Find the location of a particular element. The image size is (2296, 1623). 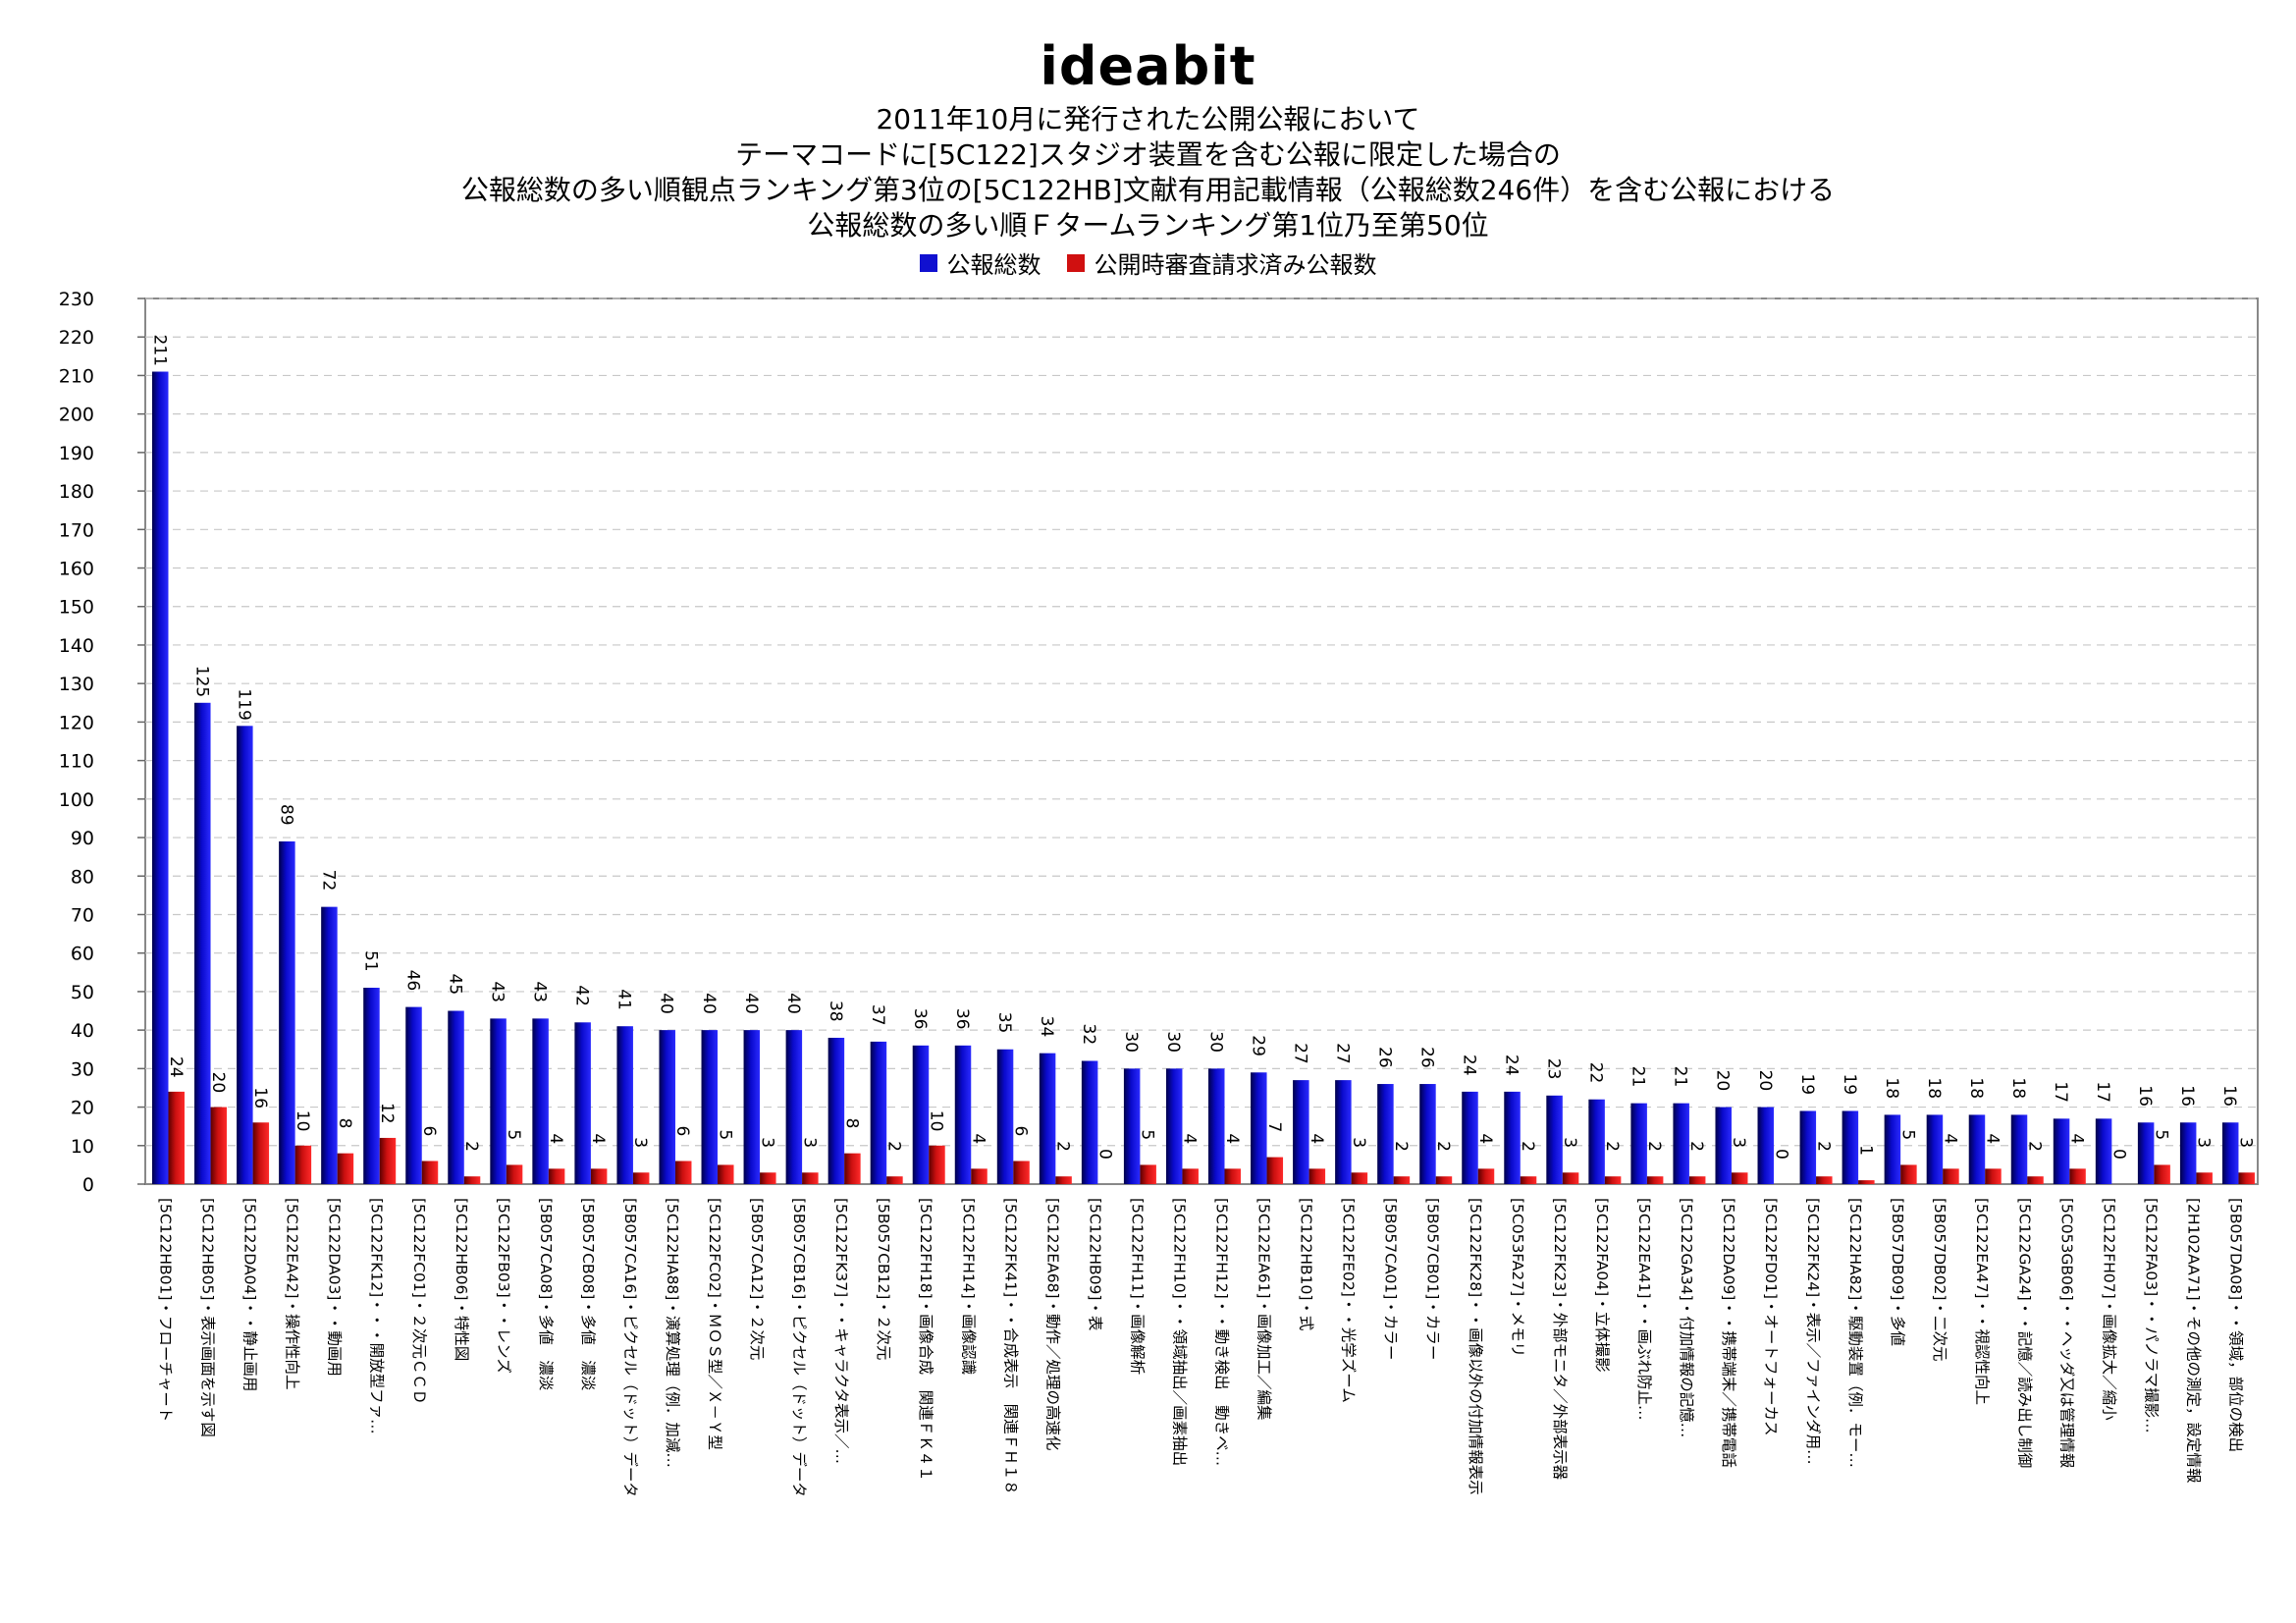

value-label-total: 41 is located at coordinates (624, 999).